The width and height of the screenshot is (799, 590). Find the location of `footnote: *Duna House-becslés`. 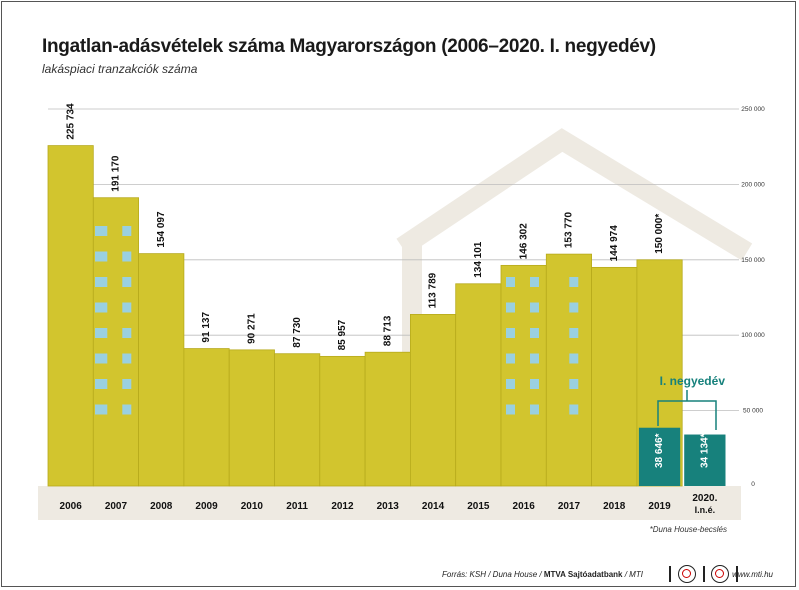

footnote: *Duna House-becslés is located at coordinates (688, 529).